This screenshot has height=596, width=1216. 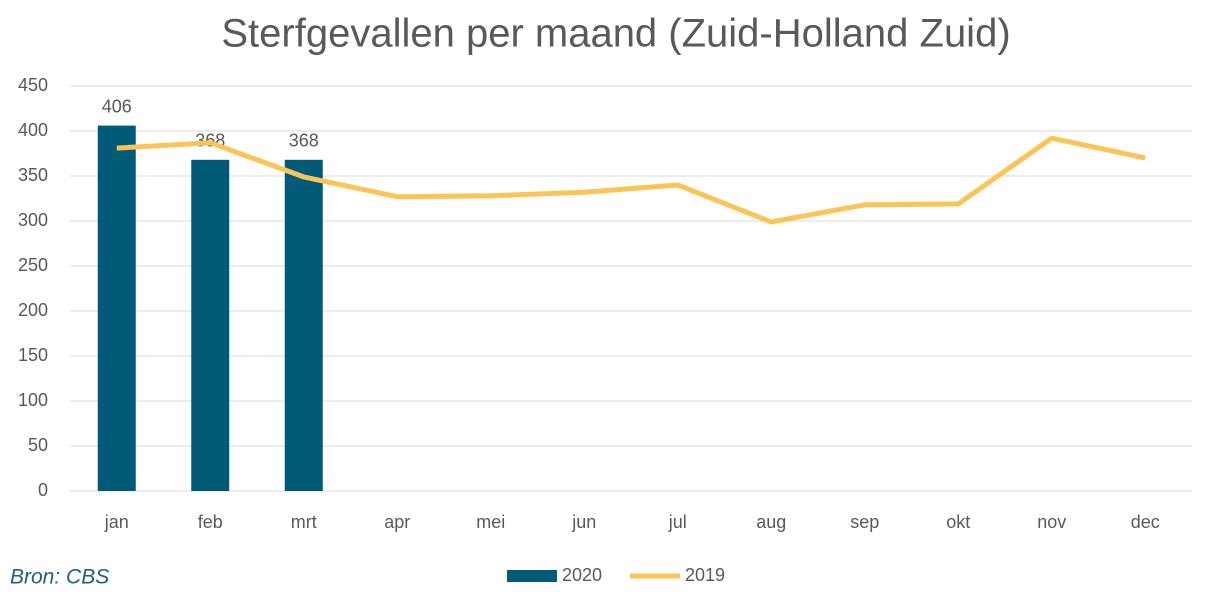 What do you see at coordinates (1051, 522) in the screenshot?
I see `x-tick-label: nov` at bounding box center [1051, 522].